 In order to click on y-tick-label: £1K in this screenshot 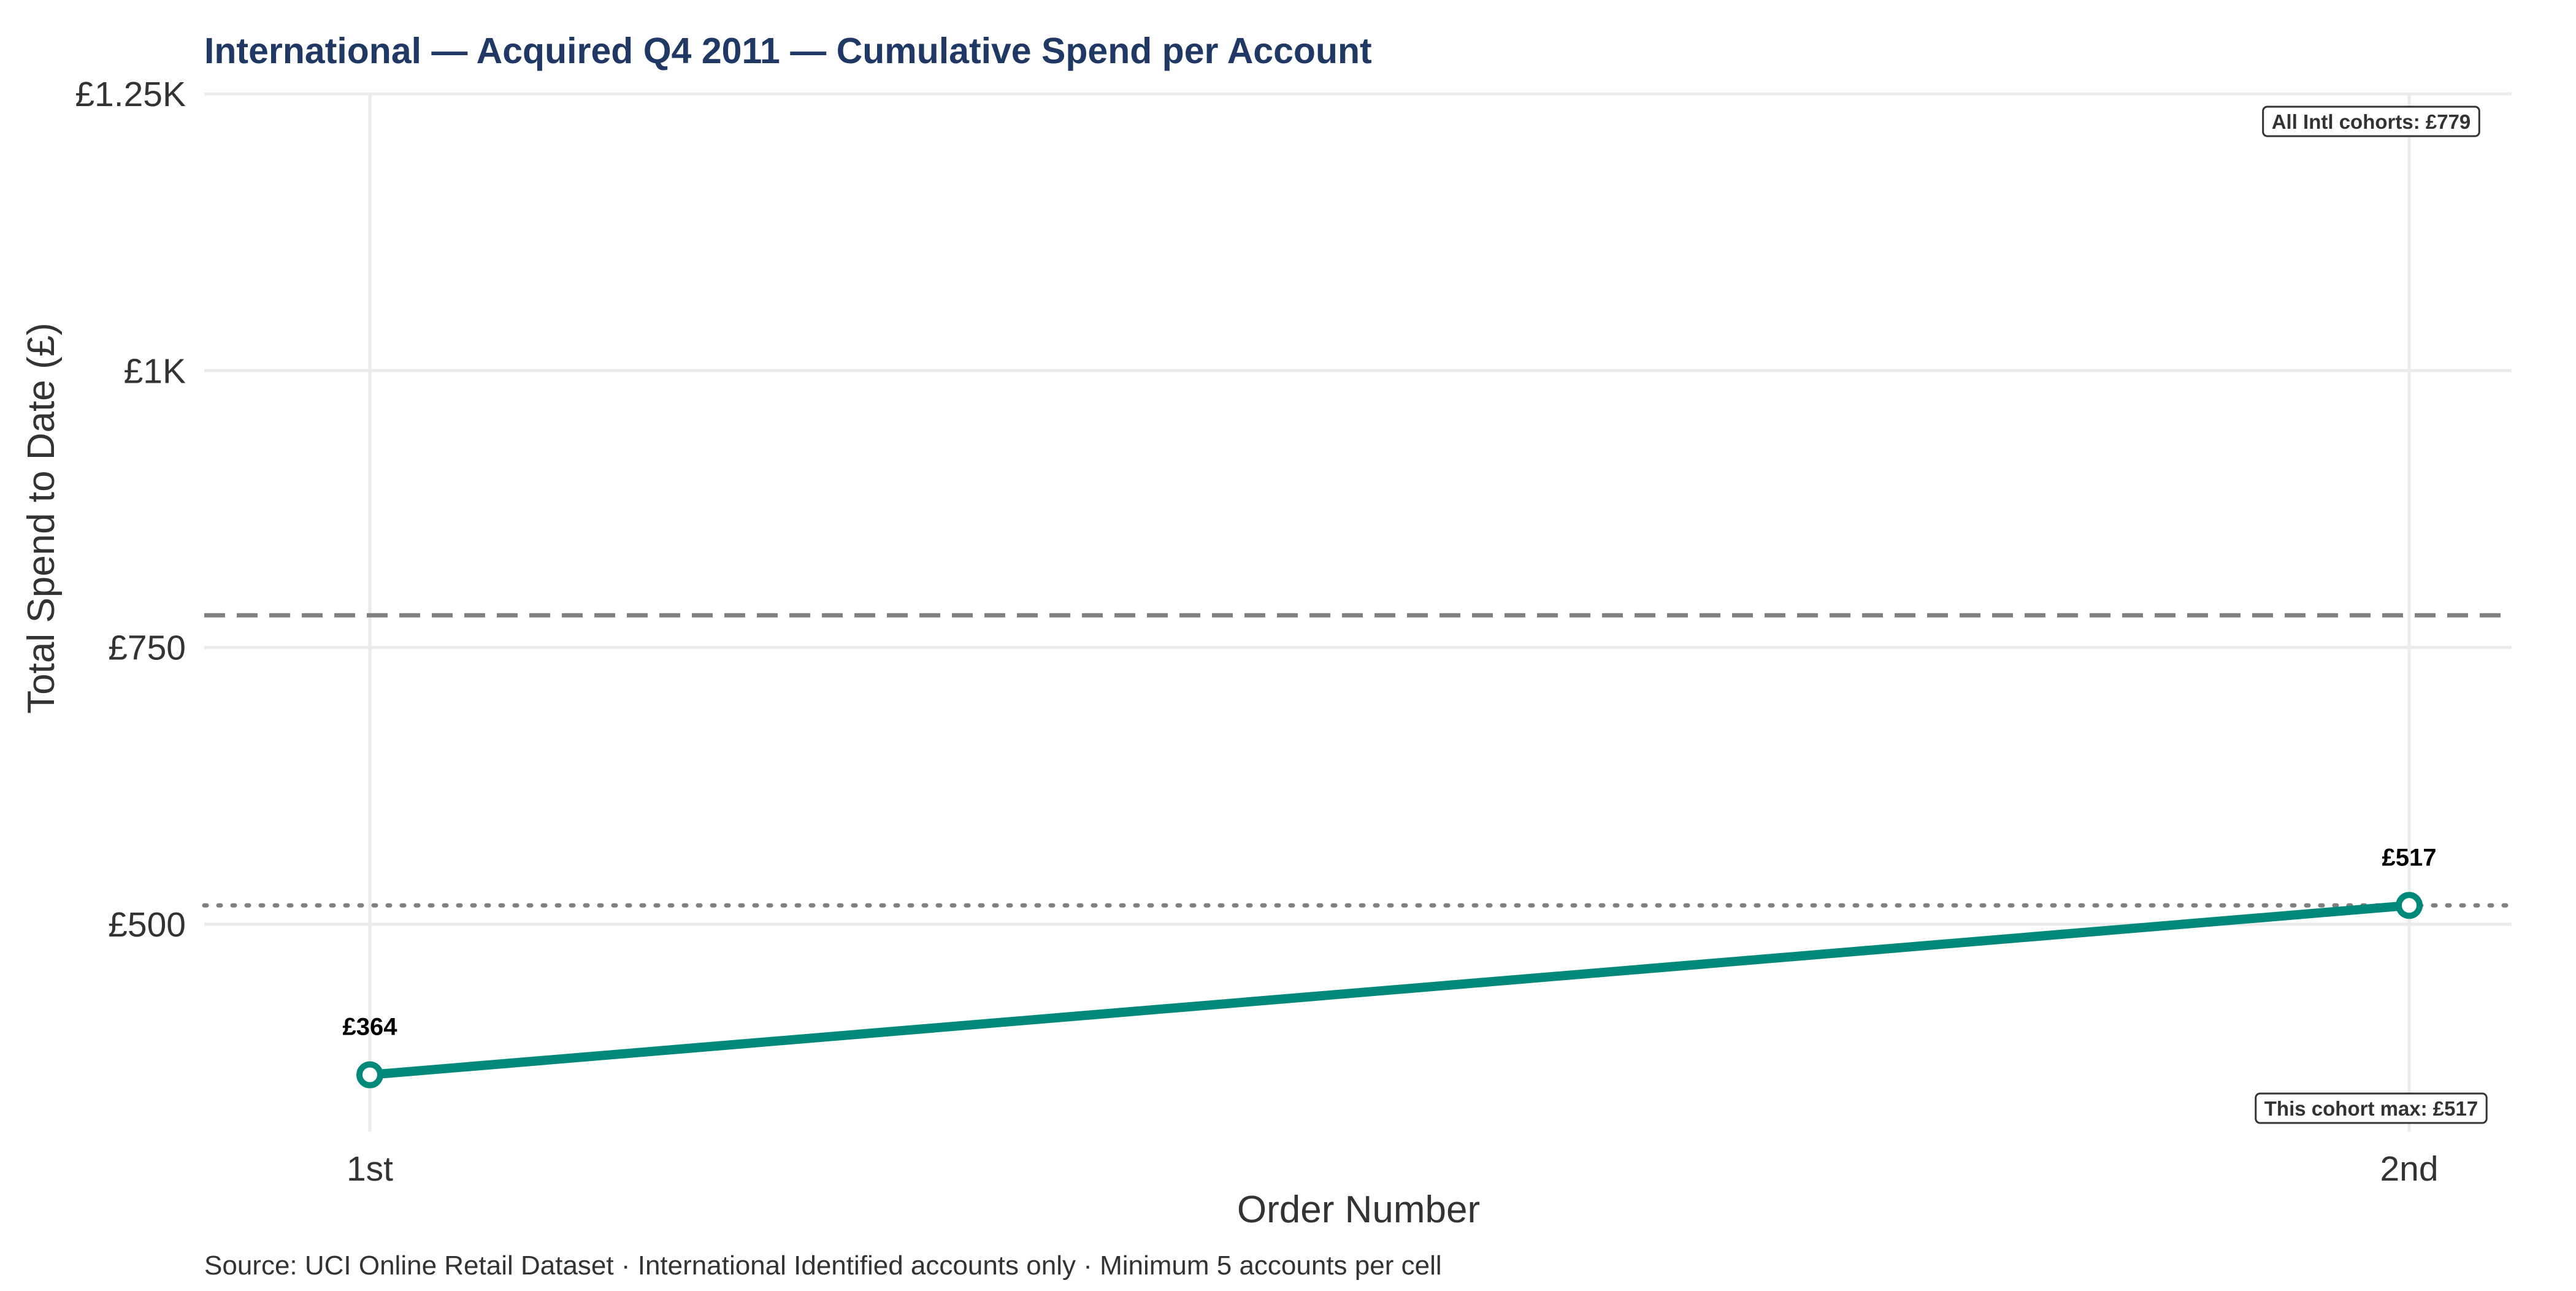, I will do `click(155, 371)`.